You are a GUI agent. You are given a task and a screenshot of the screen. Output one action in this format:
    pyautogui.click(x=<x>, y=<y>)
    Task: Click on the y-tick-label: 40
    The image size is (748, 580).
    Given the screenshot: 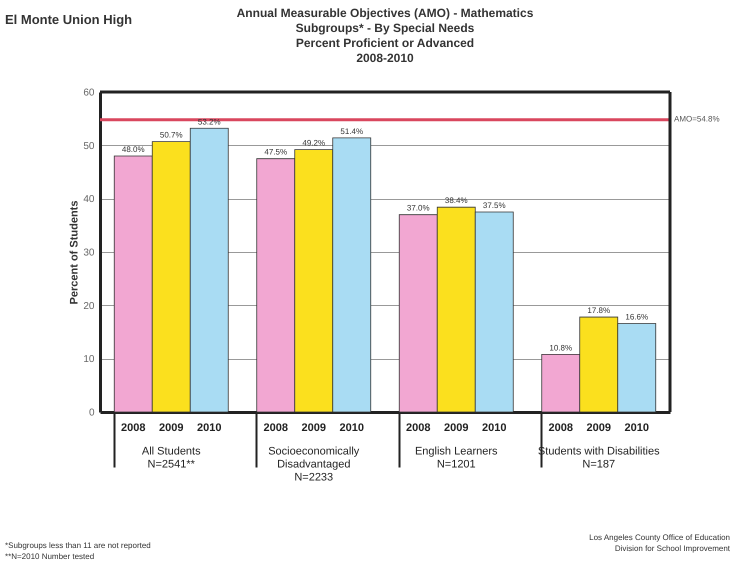 What is the action you would take?
    pyautogui.click(x=89, y=200)
    